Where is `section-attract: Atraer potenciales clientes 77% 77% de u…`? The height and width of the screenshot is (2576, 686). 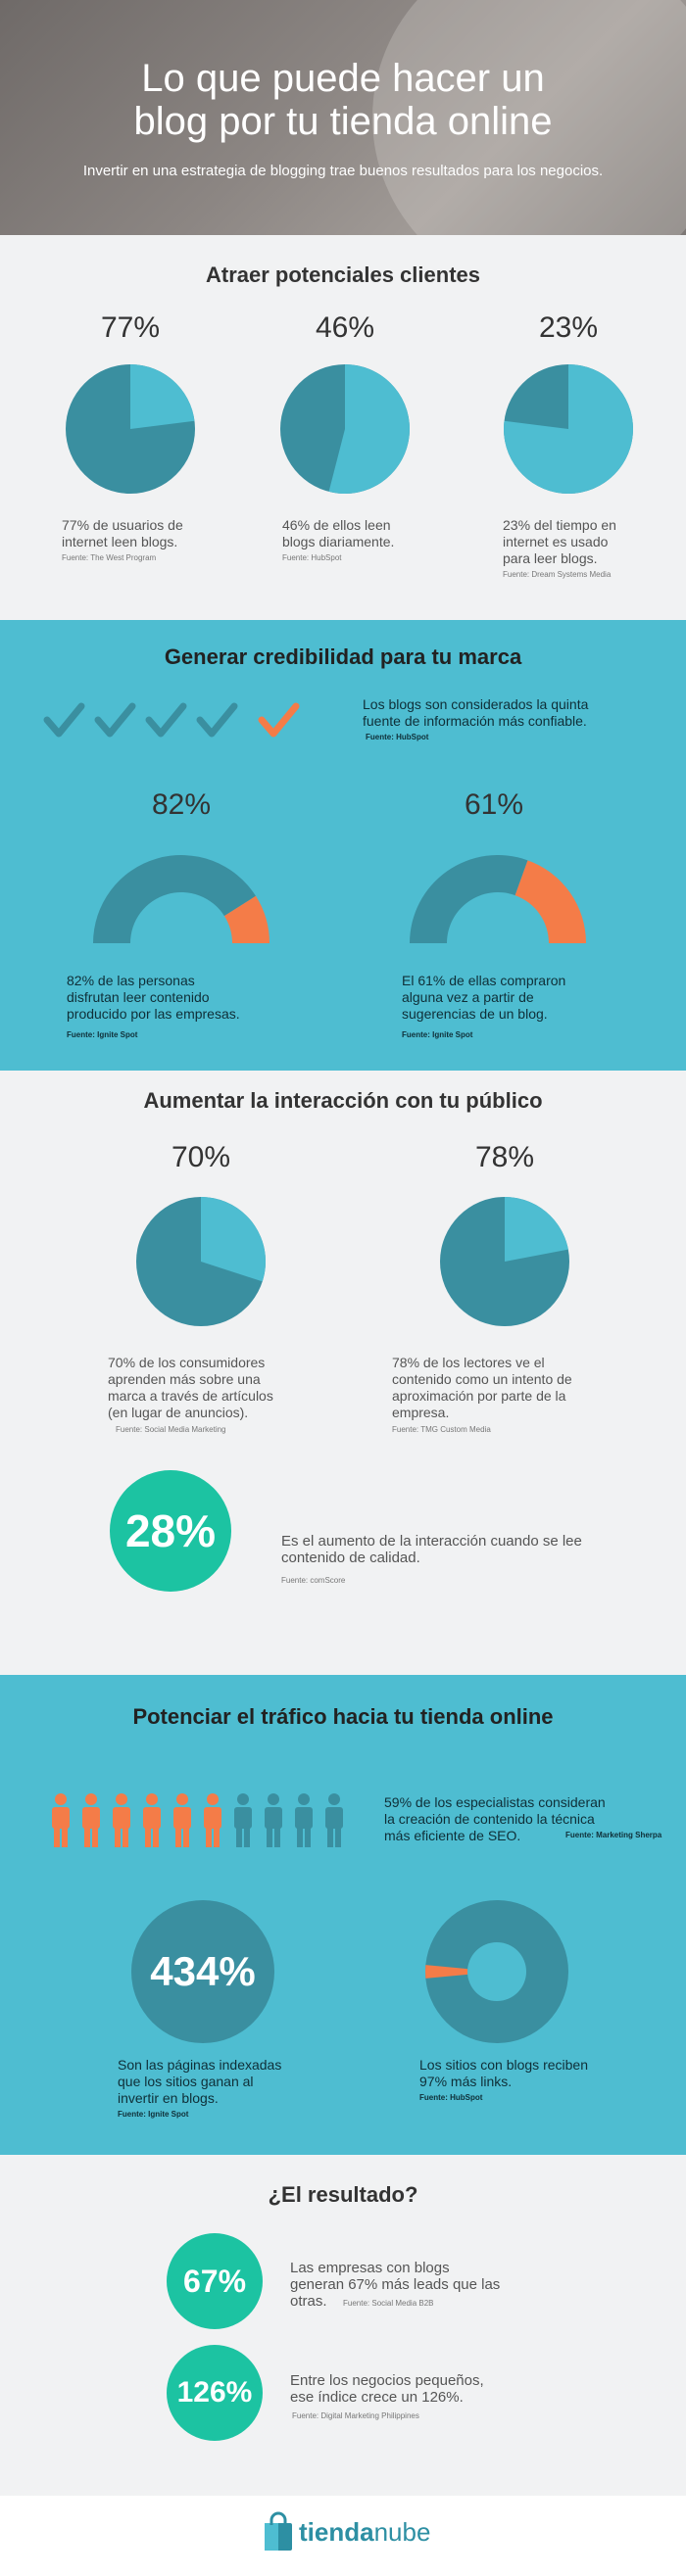 section-attract: Atraer potenciales clientes 77% 77% de u… is located at coordinates (343, 427).